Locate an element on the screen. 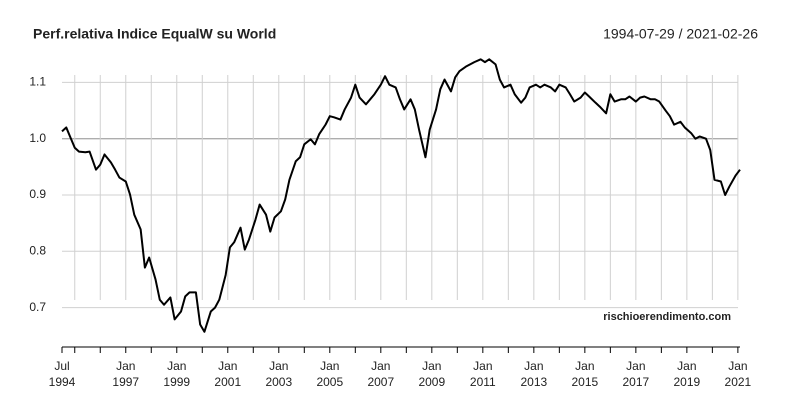 The width and height of the screenshot is (800, 405). x-tick-label: Jul is located at coordinates (61, 366).